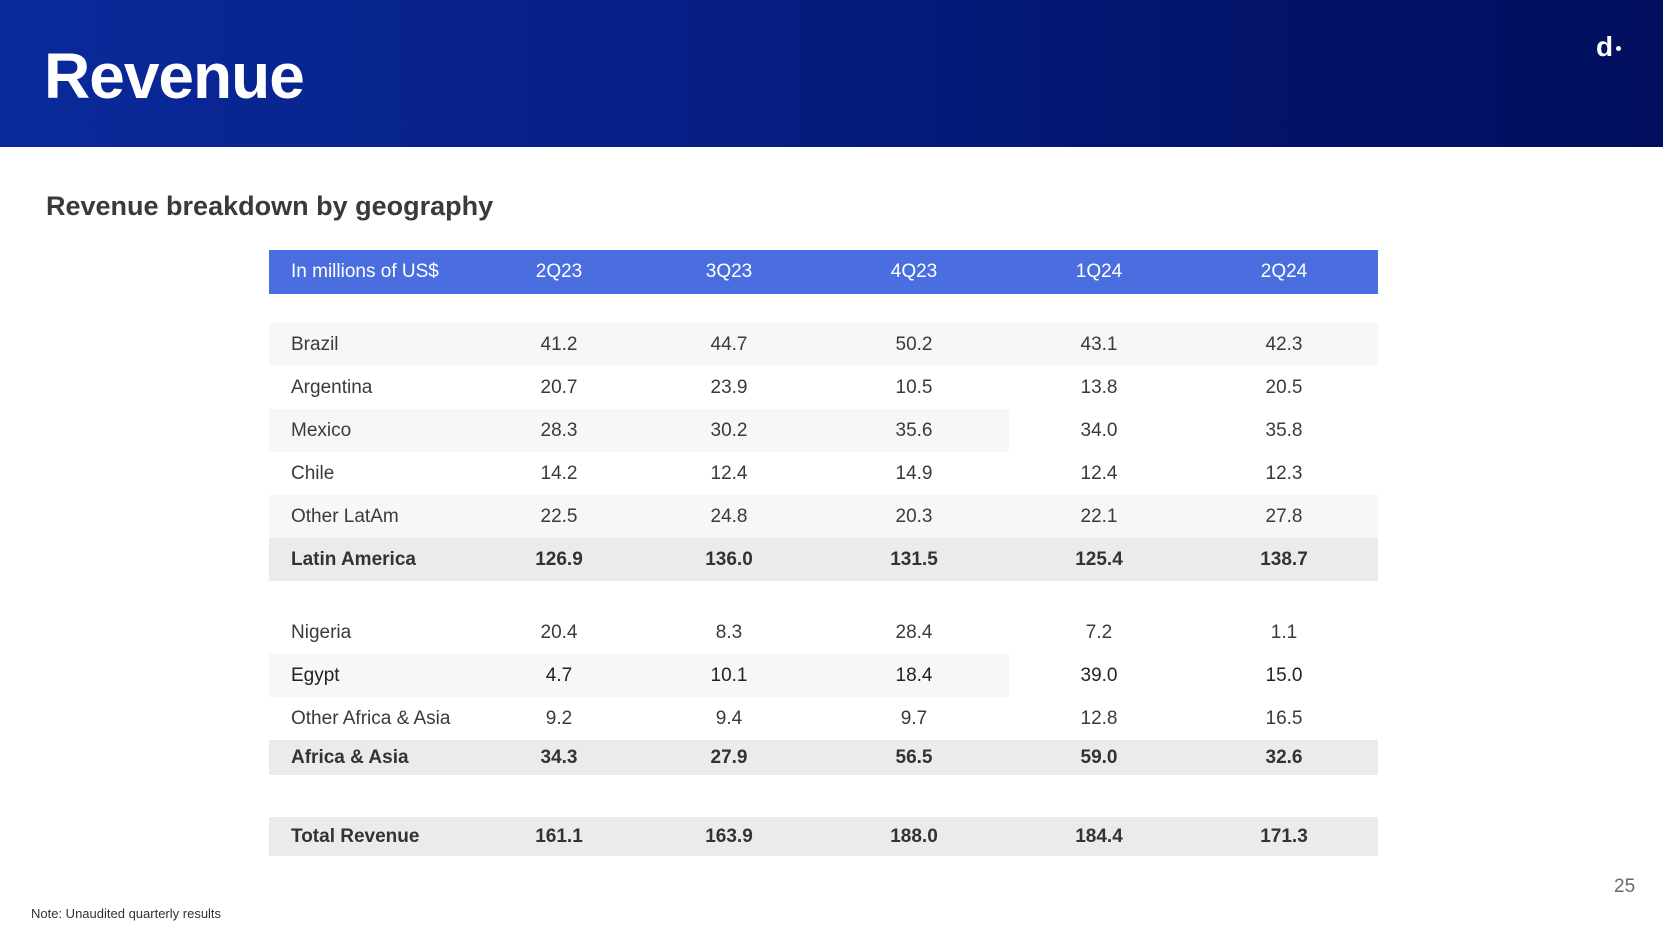 This screenshot has width=1663, height=931. Describe the element at coordinates (1284, 718) in the screenshot. I see `table-cell: 16.5` at that location.